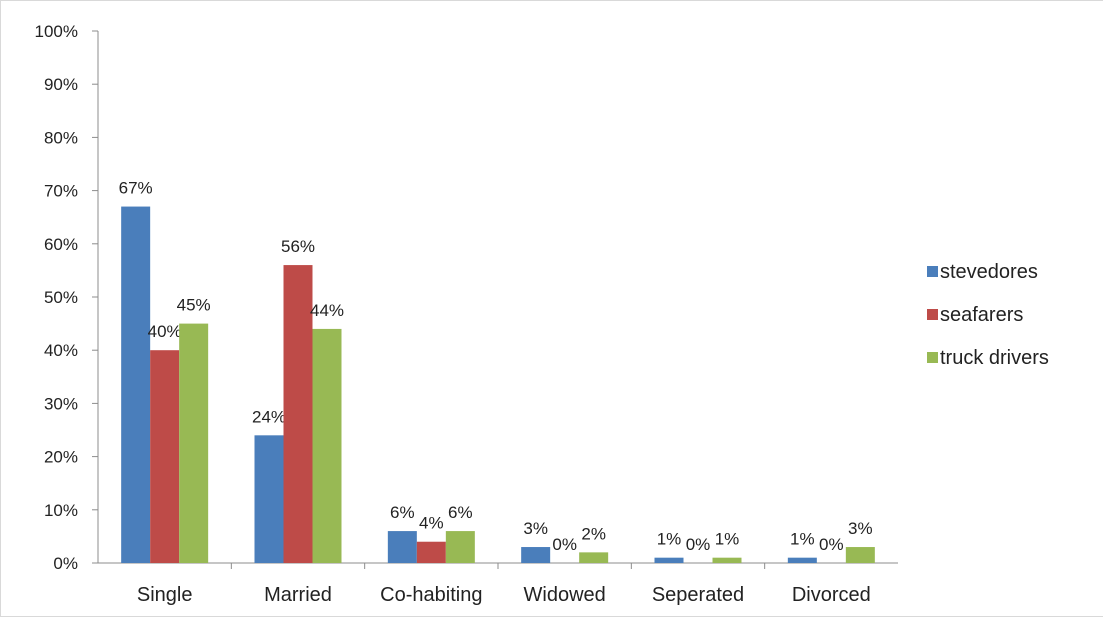 The width and height of the screenshot is (1105, 619). Describe the element at coordinates (981, 315) in the screenshot. I see `legend-label: seafarers` at that location.